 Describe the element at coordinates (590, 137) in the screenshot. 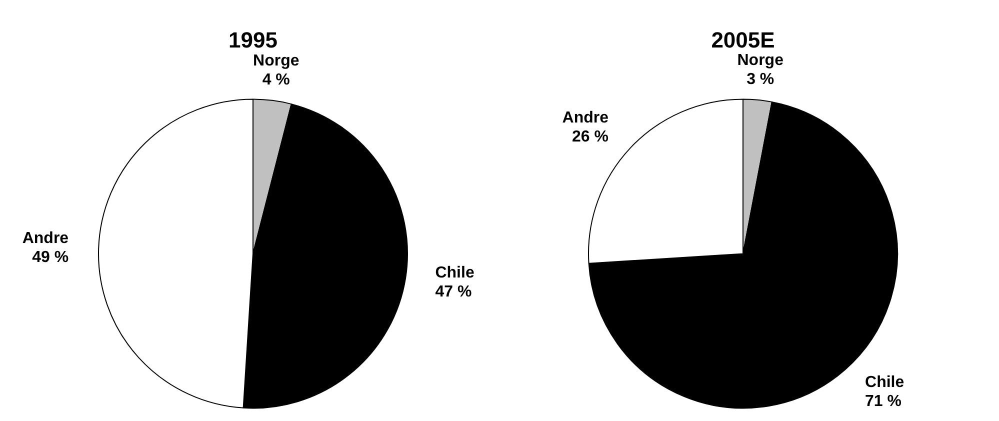

I see `data-label: 26 %` at that location.